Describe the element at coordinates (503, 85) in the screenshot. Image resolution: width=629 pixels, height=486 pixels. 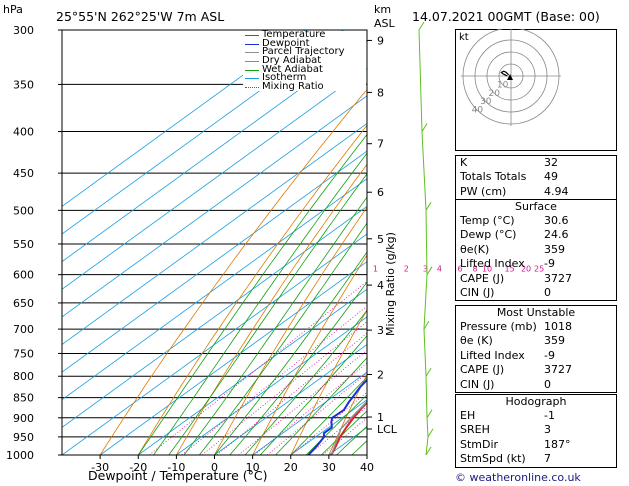
I see `hodograph-ring-label: 10` at that location.